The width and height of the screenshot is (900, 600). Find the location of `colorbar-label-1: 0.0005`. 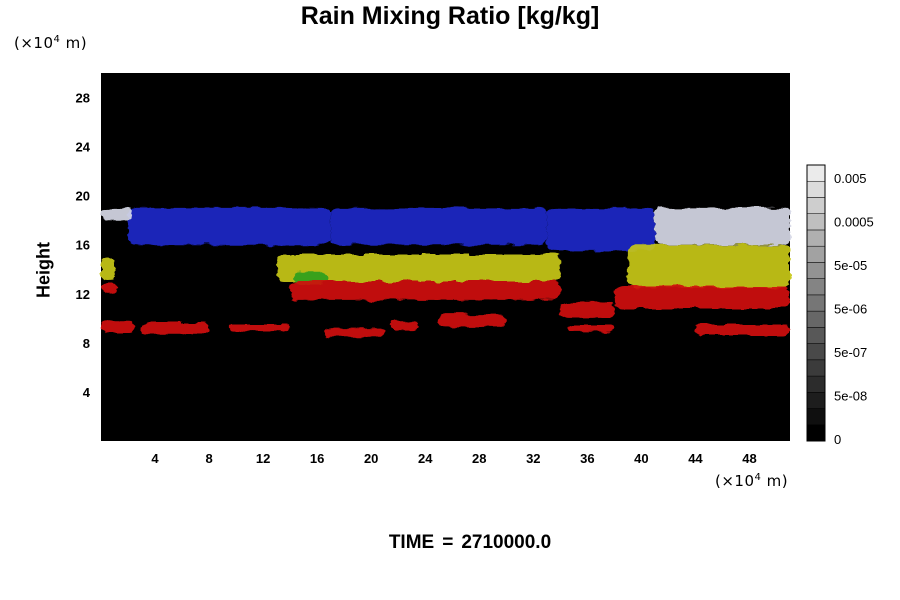

colorbar-label-1: 0.0005 is located at coordinates (854, 222).